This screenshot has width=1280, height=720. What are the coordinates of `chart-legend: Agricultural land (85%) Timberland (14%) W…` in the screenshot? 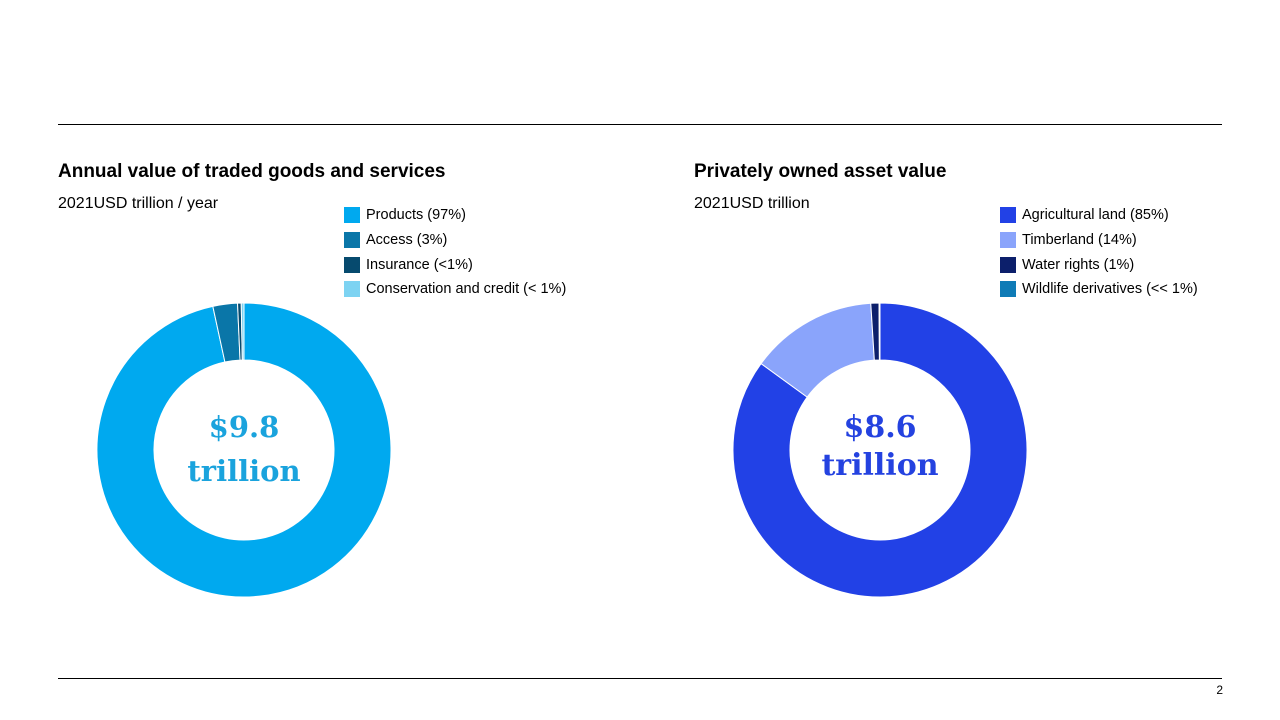 It's located at (1099, 252).